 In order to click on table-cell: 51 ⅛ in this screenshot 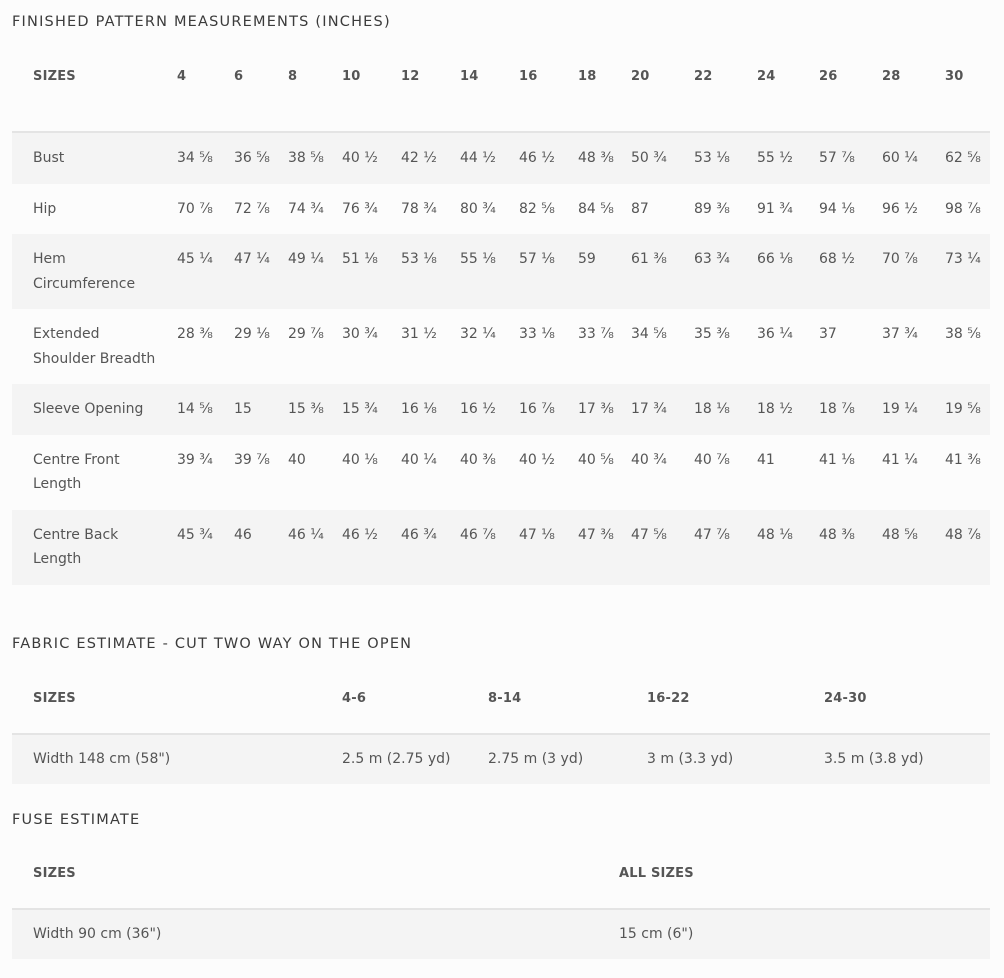, I will do `click(360, 259)`.